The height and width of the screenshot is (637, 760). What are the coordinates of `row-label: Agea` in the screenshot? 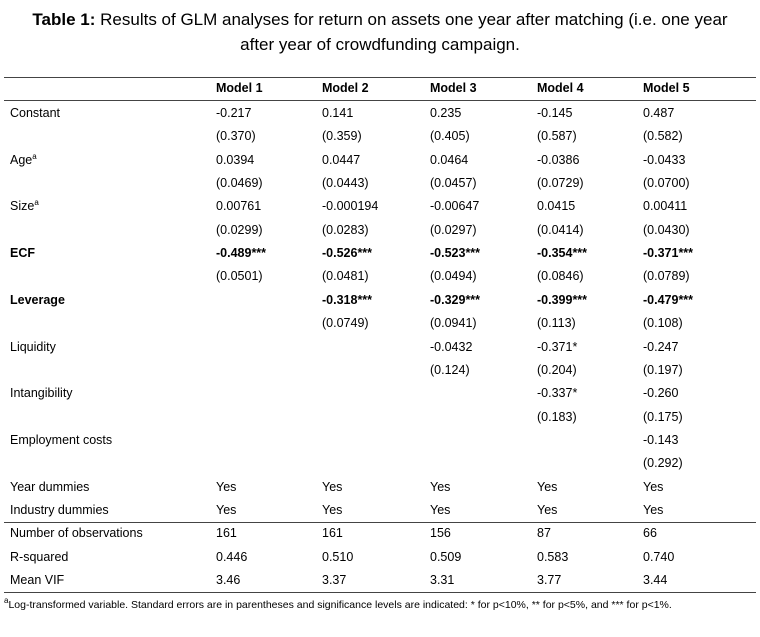 It's located at (23, 159).